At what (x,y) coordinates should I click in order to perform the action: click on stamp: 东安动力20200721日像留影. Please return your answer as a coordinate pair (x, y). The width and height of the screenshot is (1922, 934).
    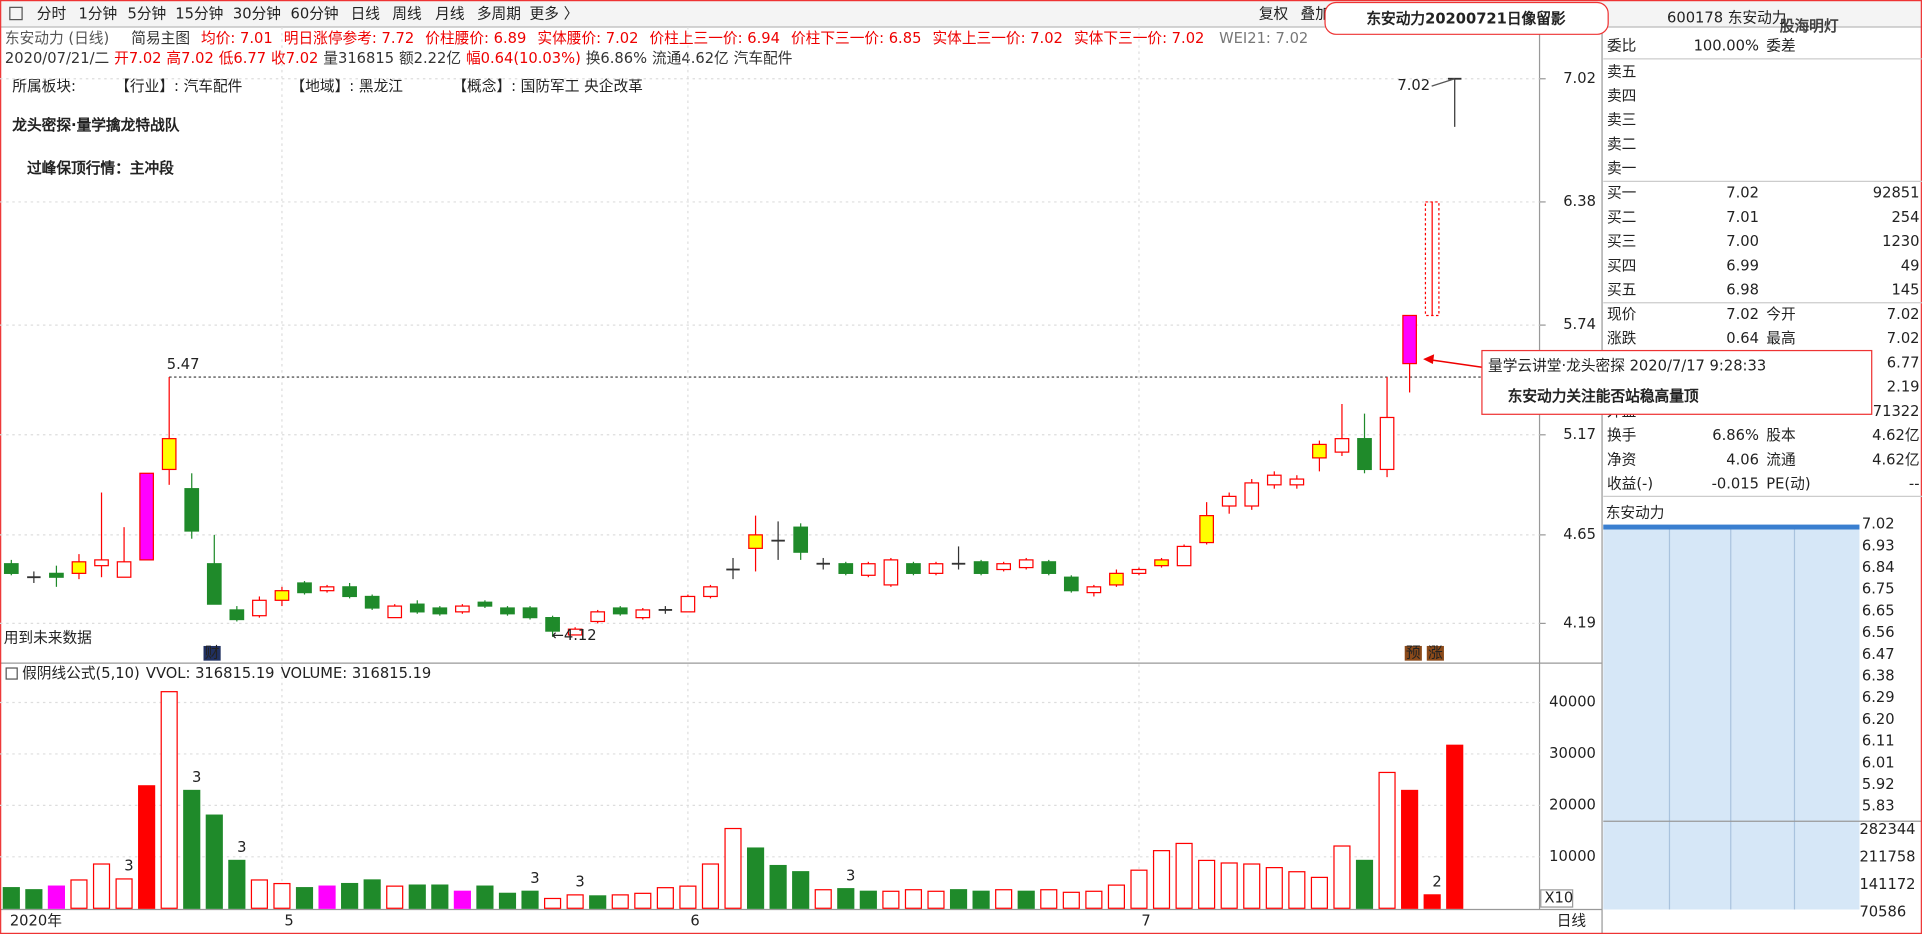
    Looking at the image, I should click on (1466, 19).